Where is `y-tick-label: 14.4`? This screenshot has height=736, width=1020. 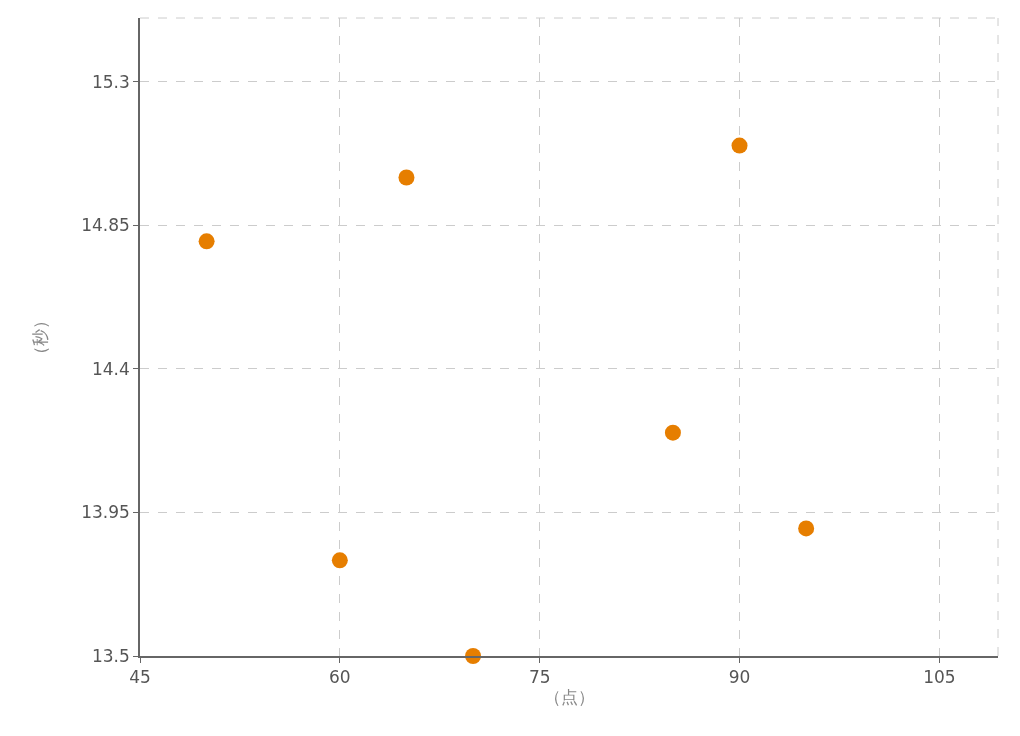
y-tick-label: 14.4 is located at coordinates (110, 368).